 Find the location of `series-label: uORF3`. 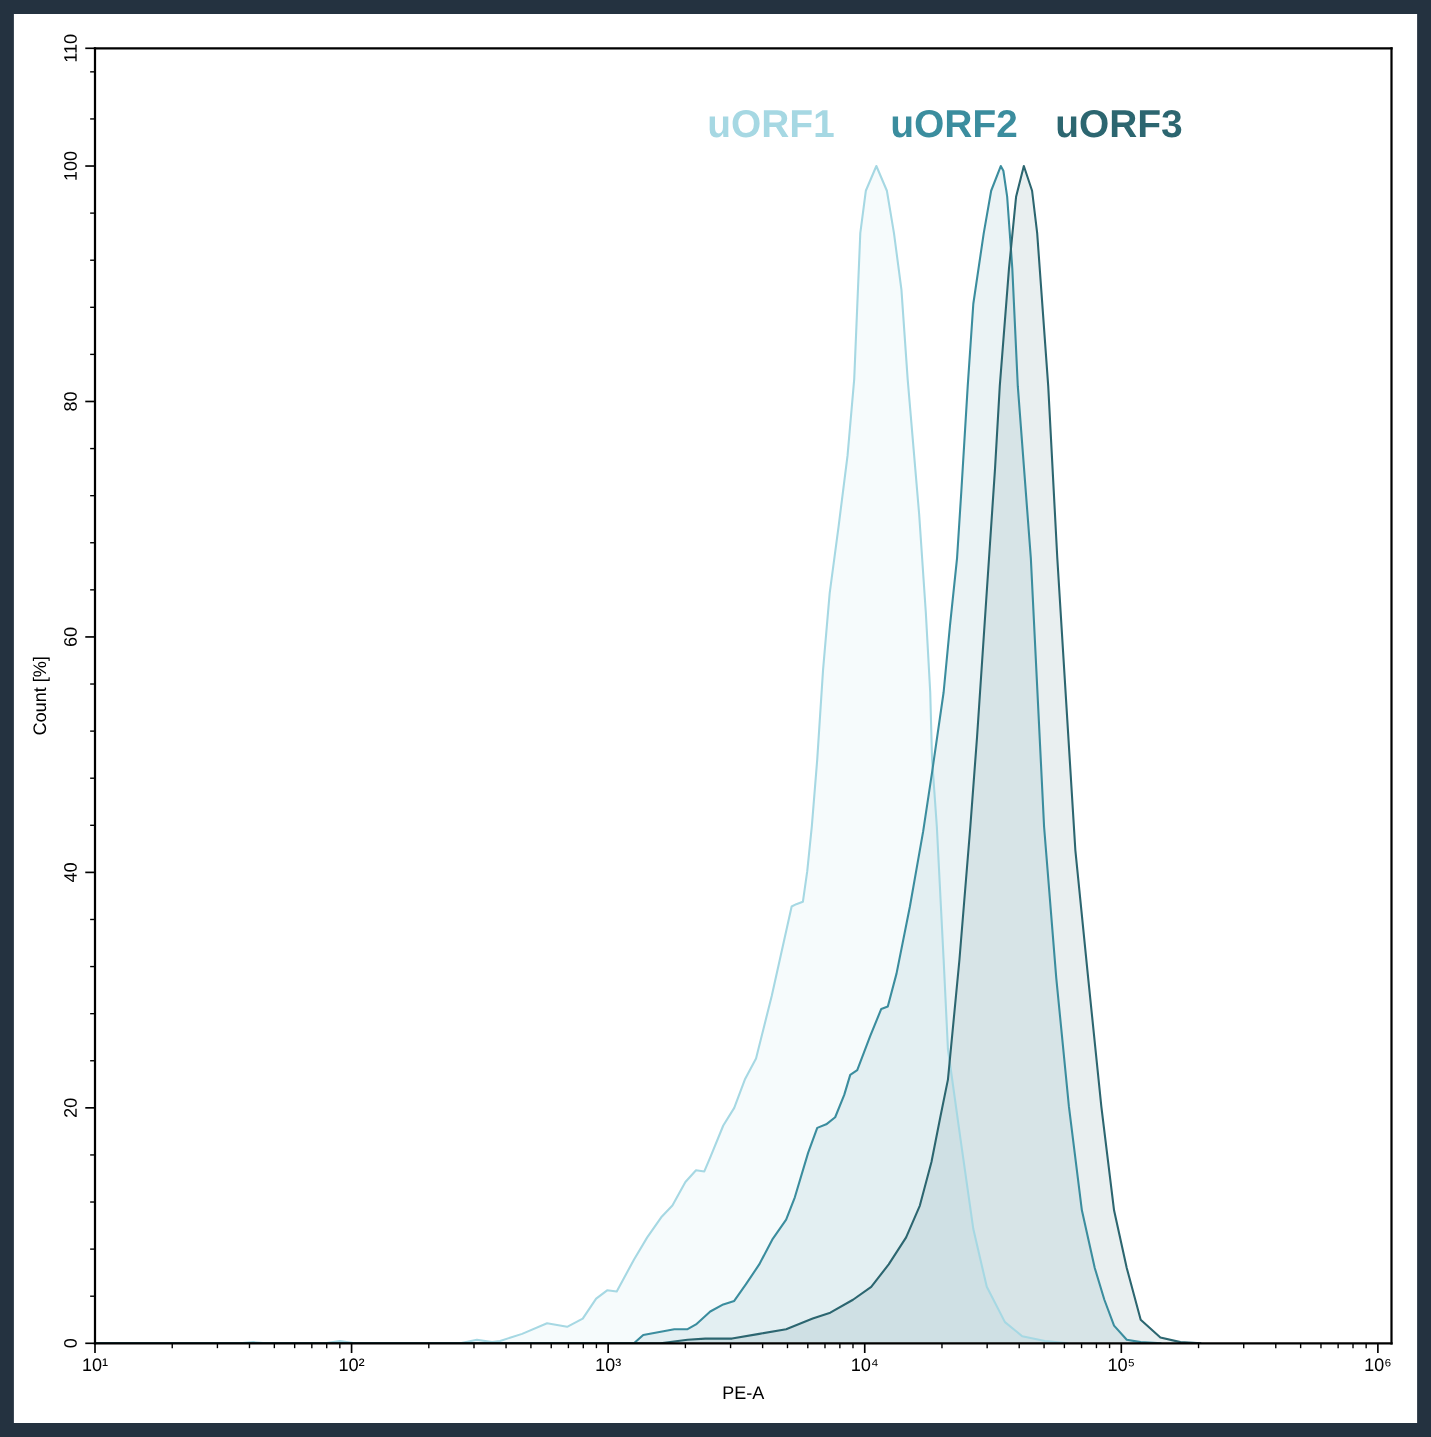

series-label: uORF3 is located at coordinates (1119, 123).